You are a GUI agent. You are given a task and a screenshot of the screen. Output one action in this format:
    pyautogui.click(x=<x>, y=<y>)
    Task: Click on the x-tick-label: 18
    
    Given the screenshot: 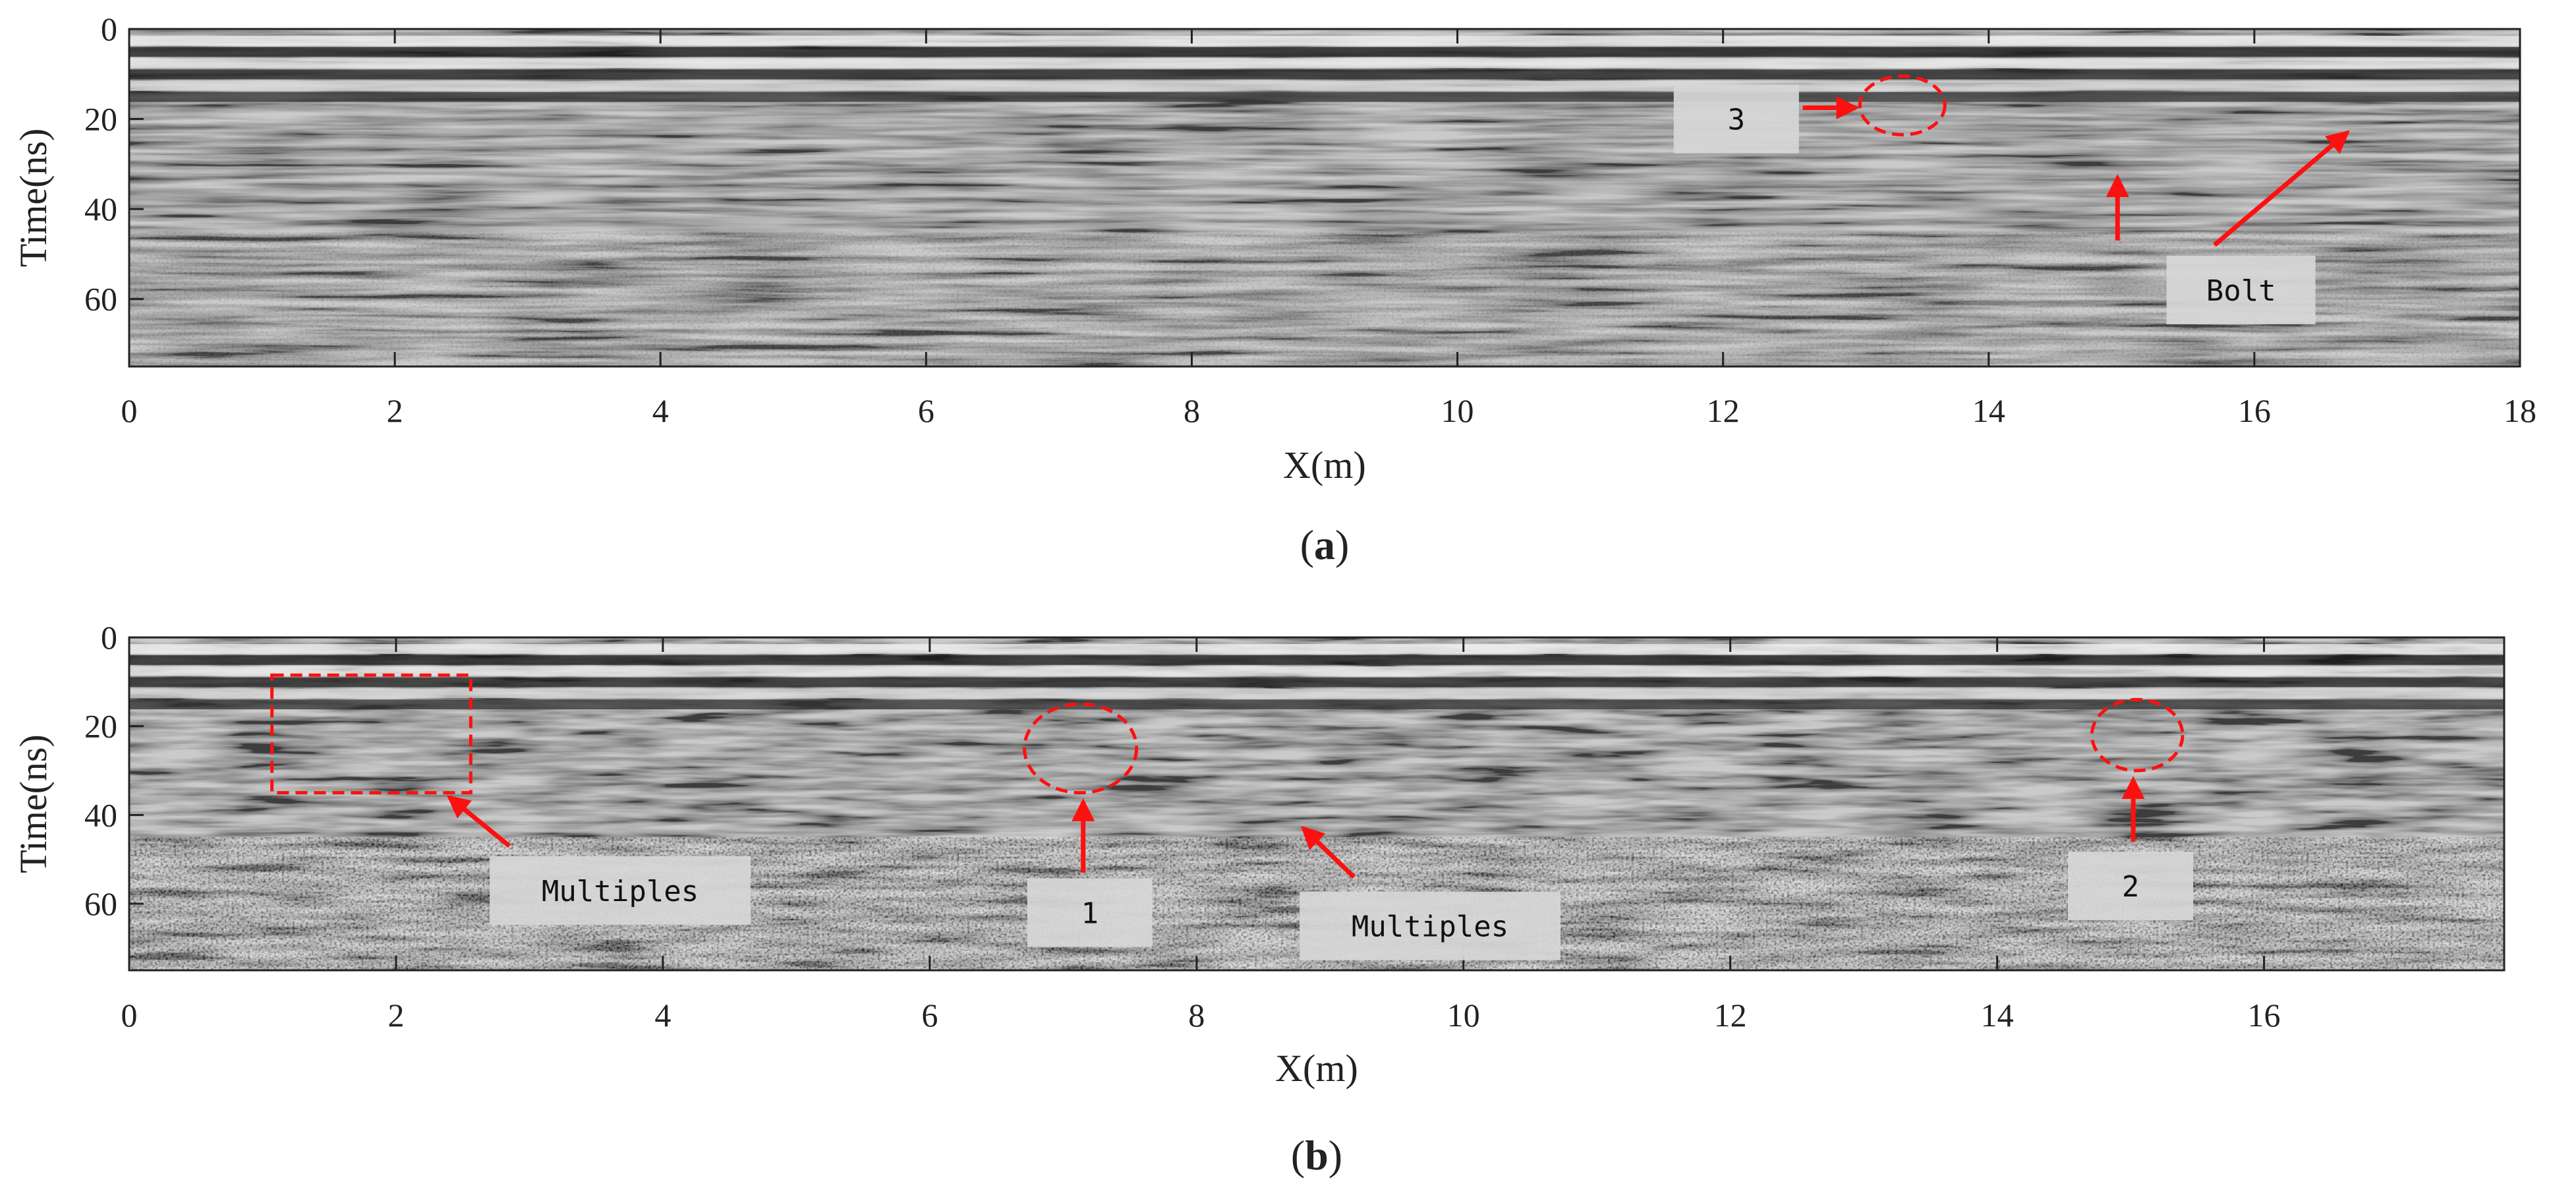 What is the action you would take?
    pyautogui.click(x=2520, y=410)
    